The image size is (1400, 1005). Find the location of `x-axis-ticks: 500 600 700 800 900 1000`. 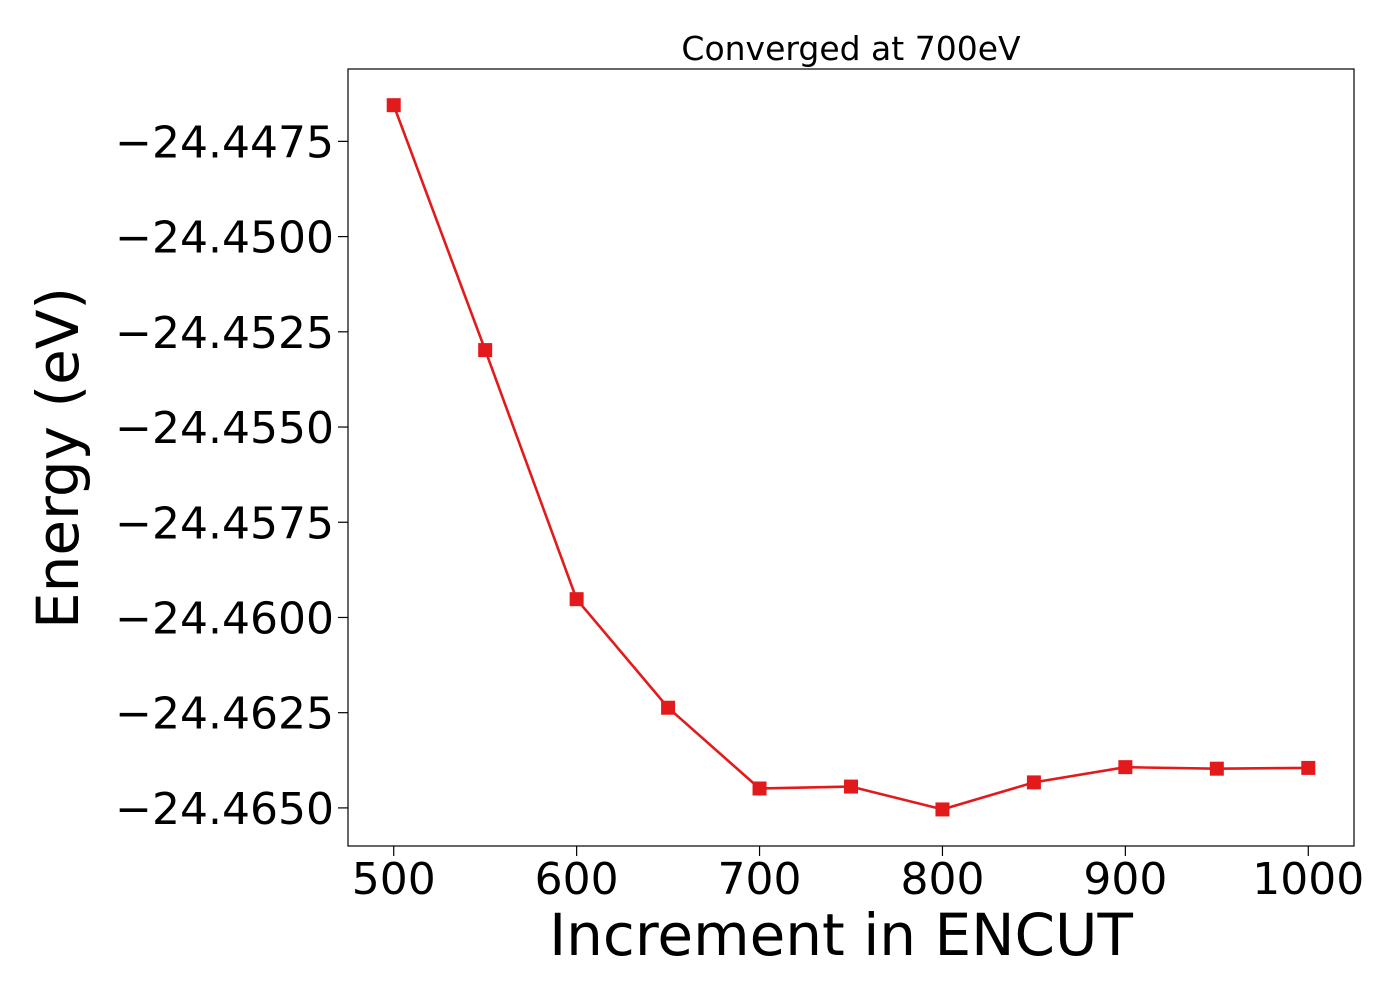

x-axis-ticks: 500 600 700 800 900 1000 is located at coordinates (858, 875).